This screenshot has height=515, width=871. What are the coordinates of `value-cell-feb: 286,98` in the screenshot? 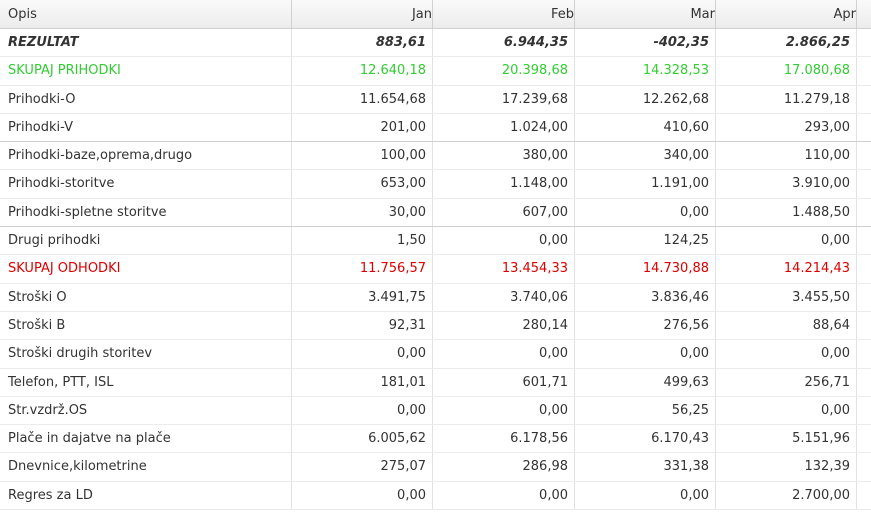 It's located at (504, 466).